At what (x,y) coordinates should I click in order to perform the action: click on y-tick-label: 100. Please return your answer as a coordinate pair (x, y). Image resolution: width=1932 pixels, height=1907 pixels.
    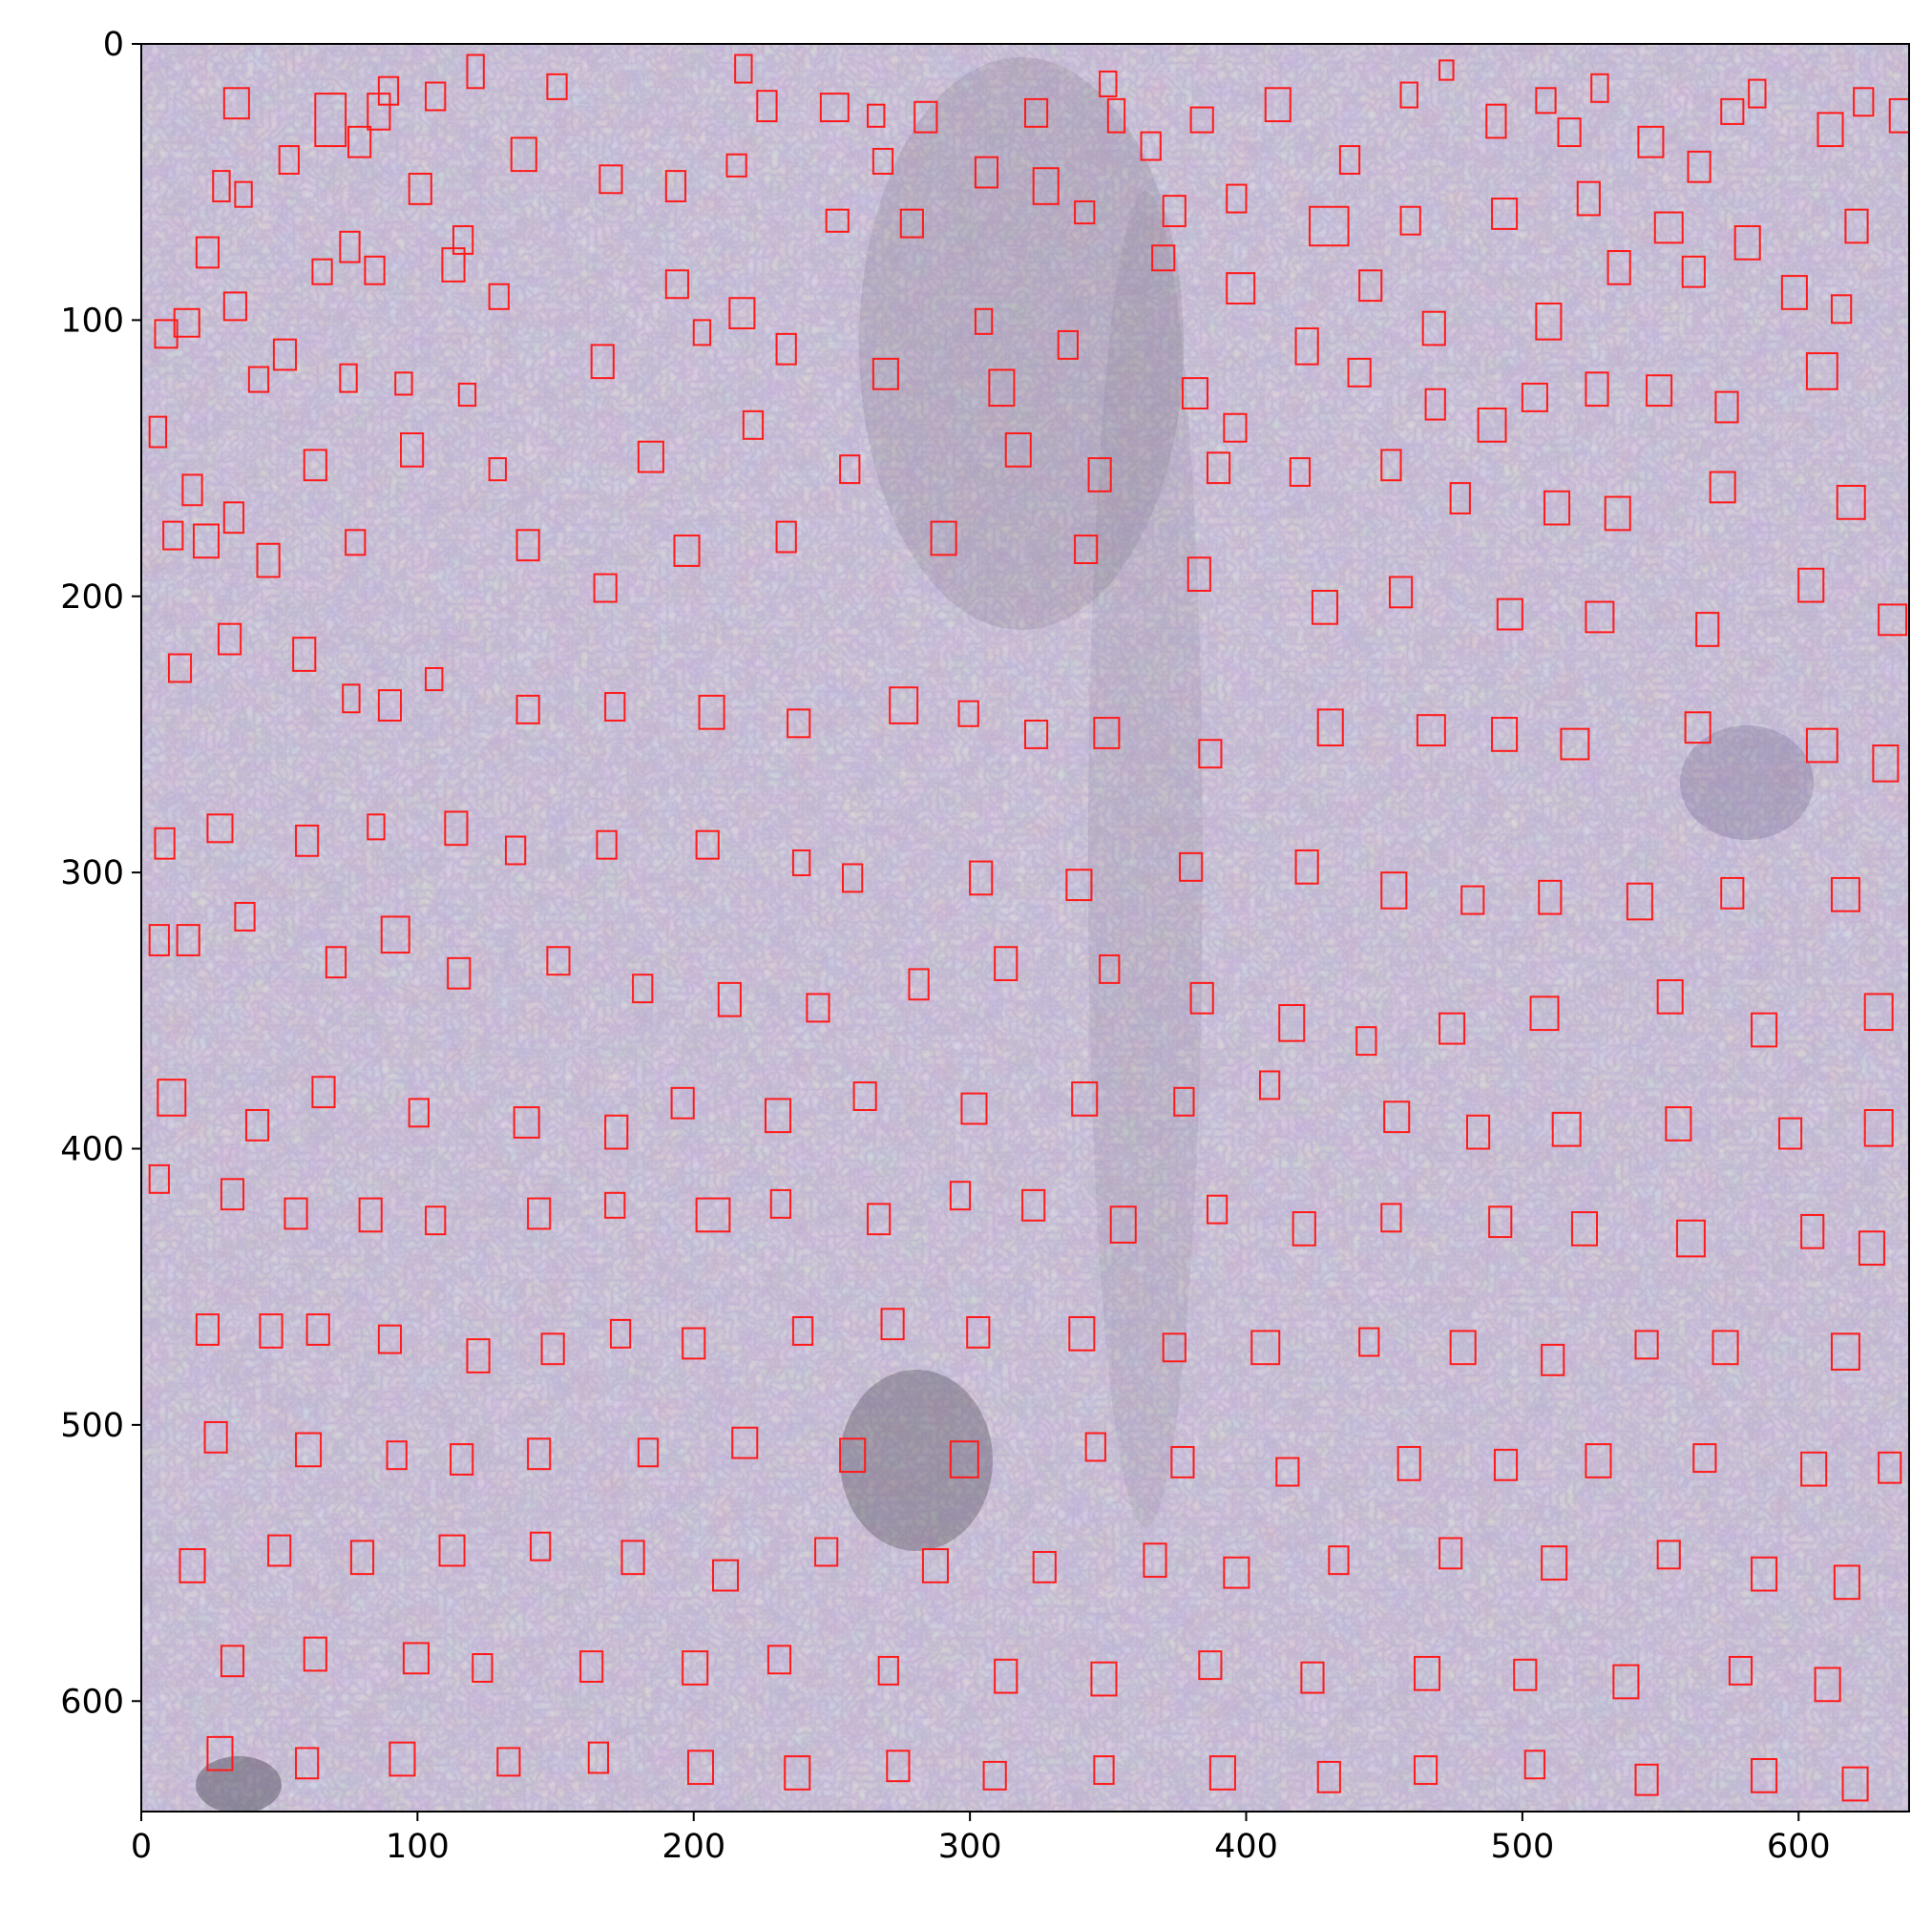
    Looking at the image, I should click on (92, 321).